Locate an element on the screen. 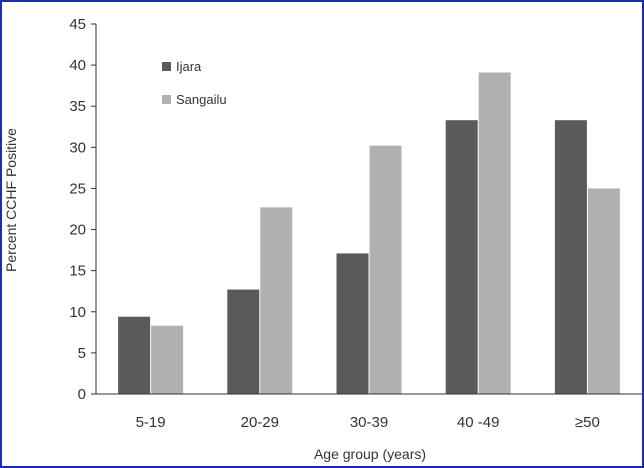  legend-swatch-sangailu is located at coordinates (166, 99).